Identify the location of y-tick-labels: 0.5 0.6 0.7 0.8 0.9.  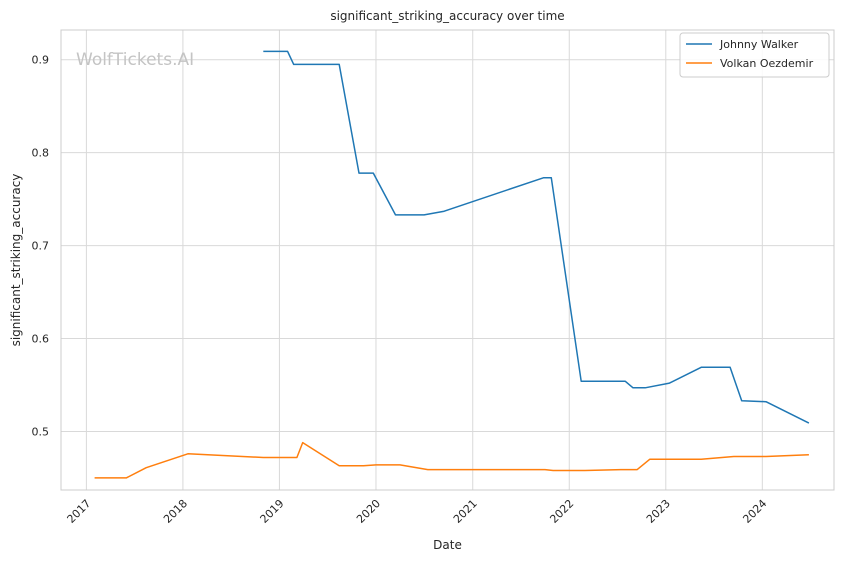
(41, 246).